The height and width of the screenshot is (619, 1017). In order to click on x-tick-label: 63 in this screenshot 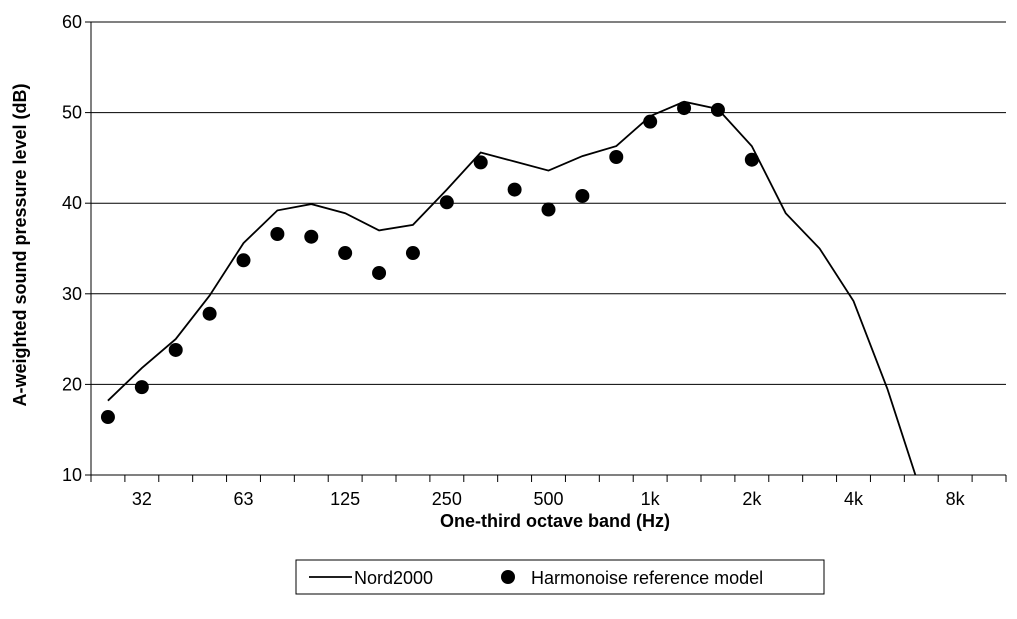, I will do `click(243, 499)`.